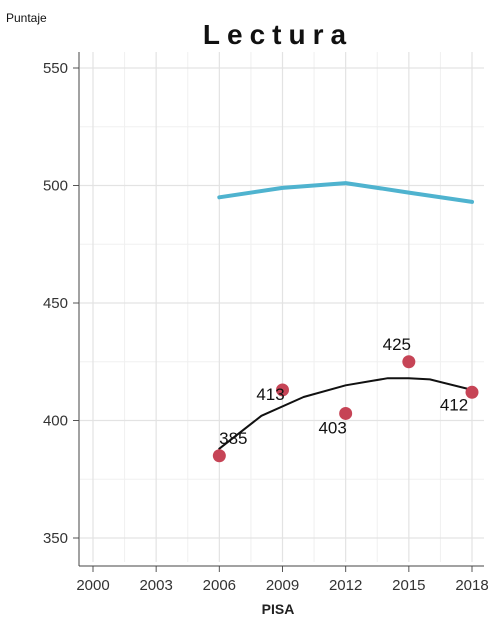 The height and width of the screenshot is (622, 489). What do you see at coordinates (278, 609) in the screenshot?
I see `x-axis-title: PISA` at bounding box center [278, 609].